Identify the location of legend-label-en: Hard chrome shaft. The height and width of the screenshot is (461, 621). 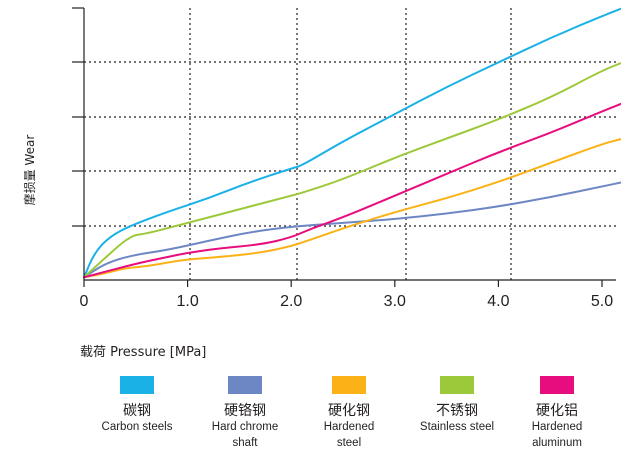
(245, 435).